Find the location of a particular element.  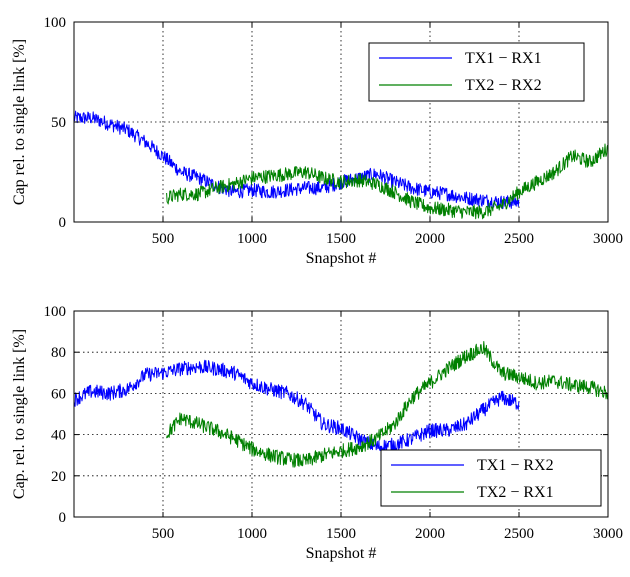

legend-label: TX1 − RX2 is located at coordinates (515, 465).